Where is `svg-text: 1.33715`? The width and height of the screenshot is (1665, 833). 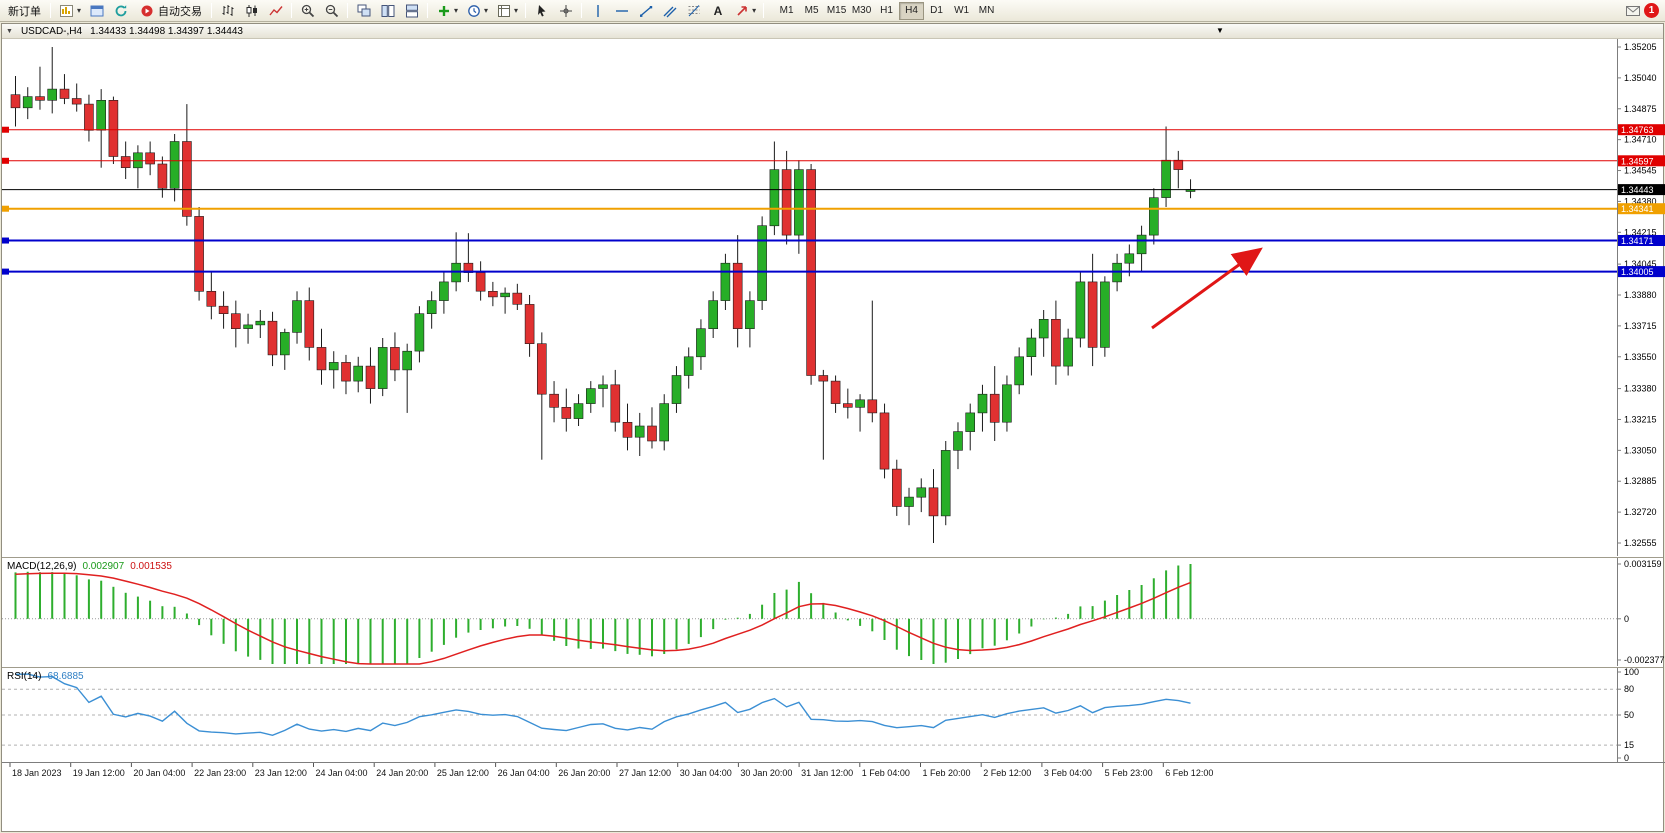 svg-text: 1.33715 is located at coordinates (1640, 326).